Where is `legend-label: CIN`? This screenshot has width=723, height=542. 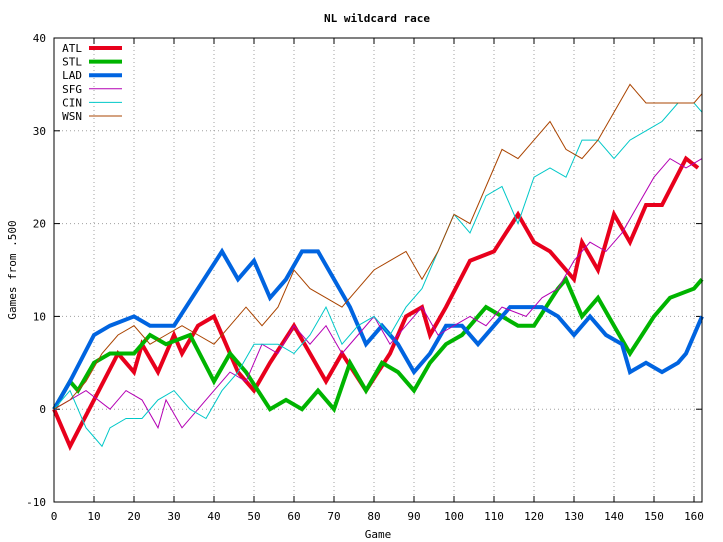
legend-label: CIN is located at coordinates (72, 102).